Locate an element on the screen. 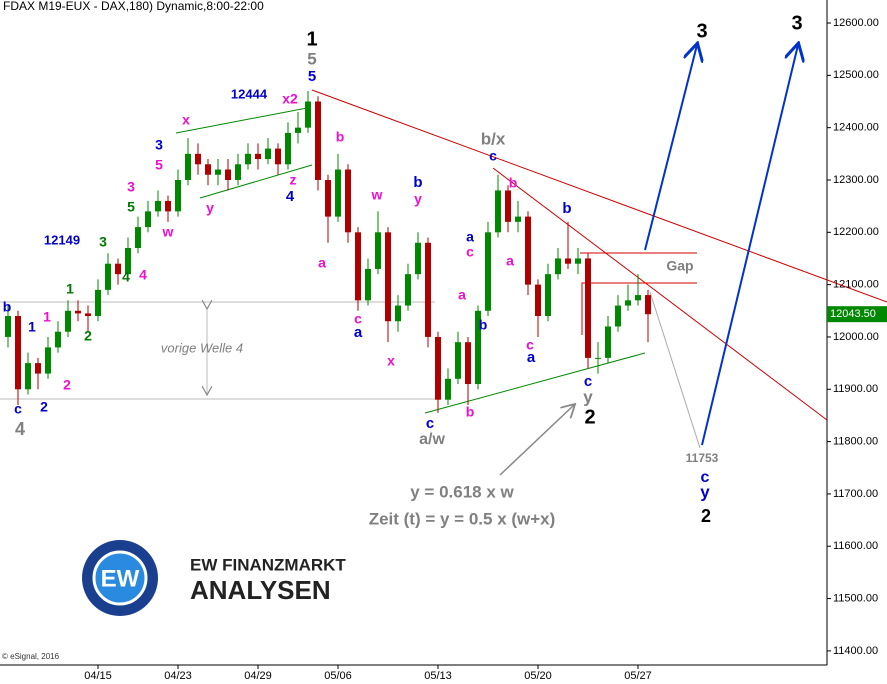 The height and width of the screenshot is (684, 887). y-tick-label: 12200.00 is located at coordinates (856, 232).